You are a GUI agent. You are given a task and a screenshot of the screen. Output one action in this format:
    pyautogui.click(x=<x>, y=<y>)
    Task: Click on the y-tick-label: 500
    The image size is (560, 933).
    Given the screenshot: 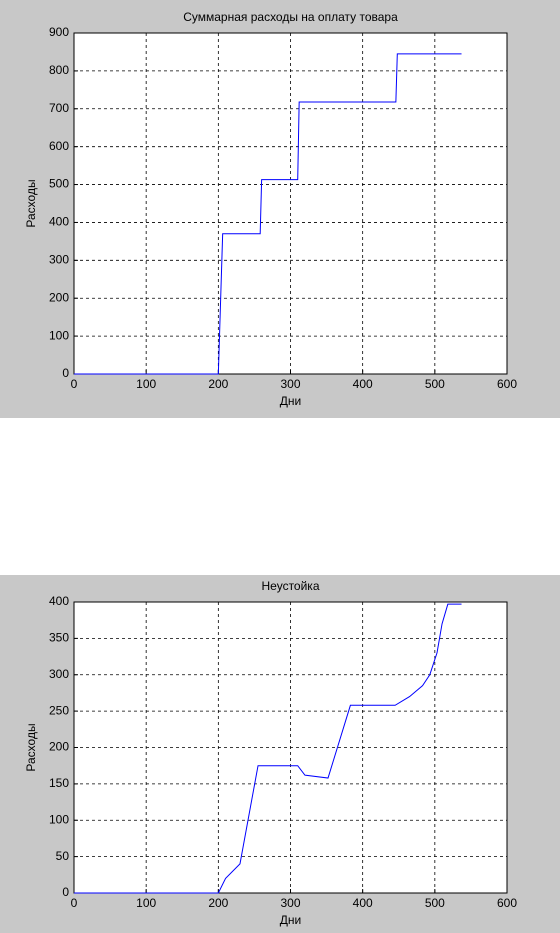 What is the action you would take?
    pyautogui.click(x=59, y=184)
    